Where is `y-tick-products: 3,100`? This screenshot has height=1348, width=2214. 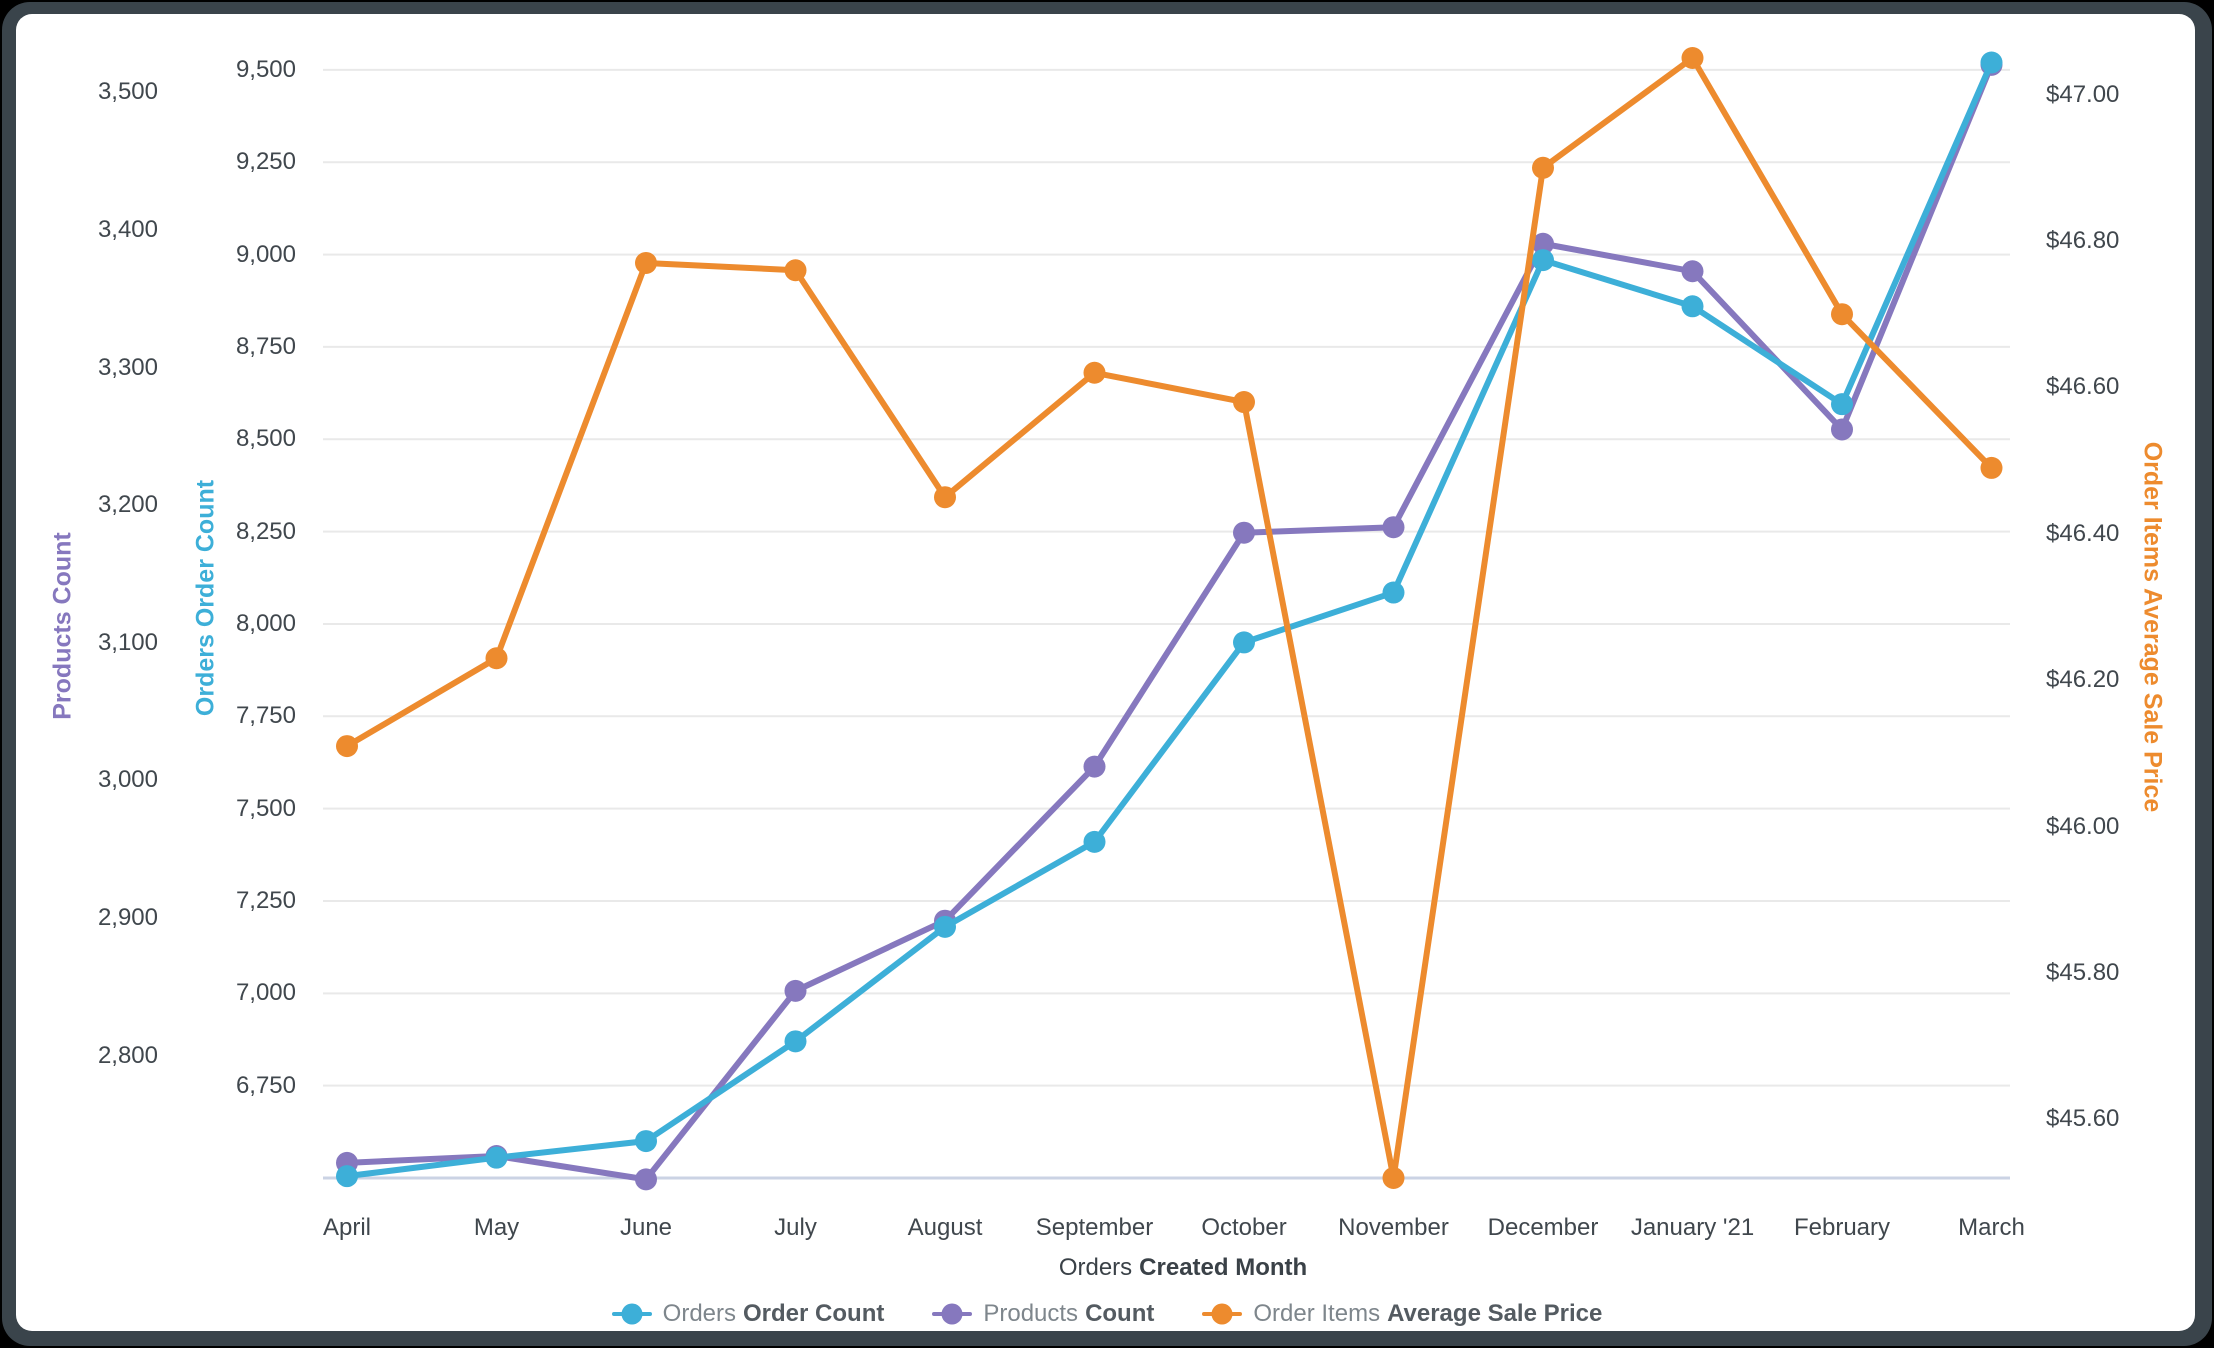
y-tick-products: 3,100 is located at coordinates (127, 642).